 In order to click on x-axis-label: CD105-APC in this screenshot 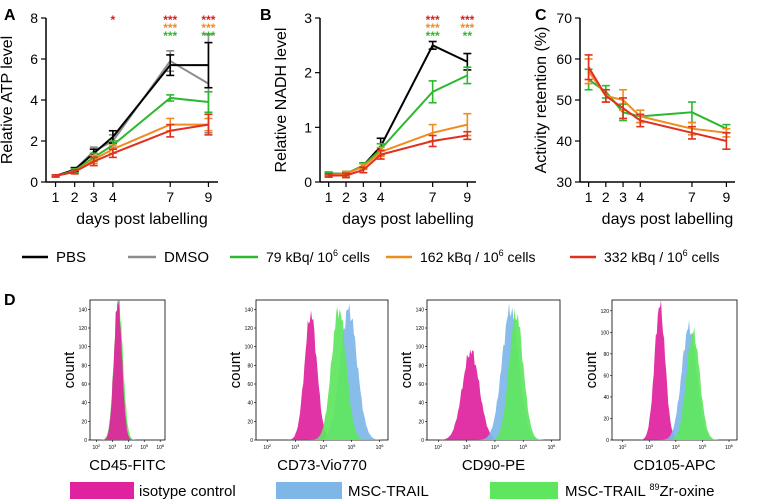, I will do `click(674, 465)`.